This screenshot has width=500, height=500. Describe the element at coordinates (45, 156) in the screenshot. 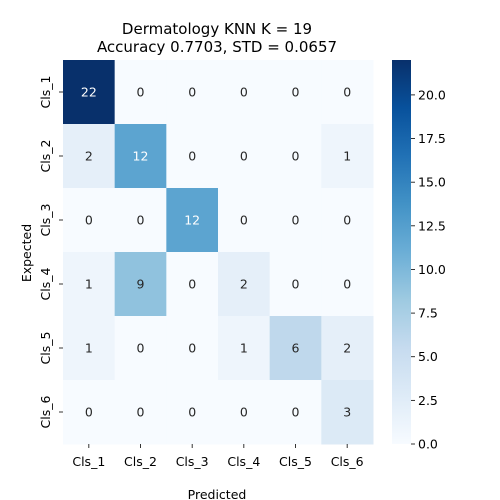

I see `y-tick-label: Cls_2` at that location.